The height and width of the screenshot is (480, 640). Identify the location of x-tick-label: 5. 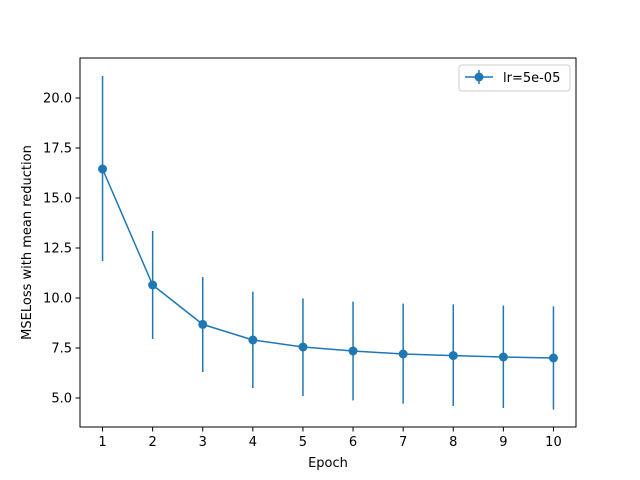
(303, 442).